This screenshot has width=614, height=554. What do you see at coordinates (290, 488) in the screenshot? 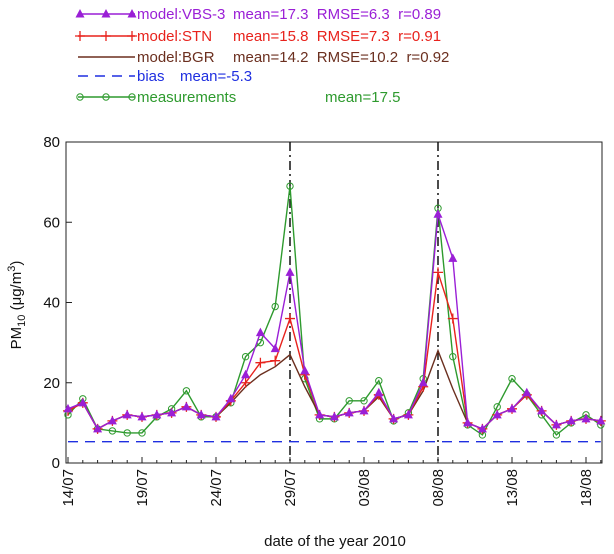
I see `x-tick-label: 29/07` at bounding box center [290, 488].